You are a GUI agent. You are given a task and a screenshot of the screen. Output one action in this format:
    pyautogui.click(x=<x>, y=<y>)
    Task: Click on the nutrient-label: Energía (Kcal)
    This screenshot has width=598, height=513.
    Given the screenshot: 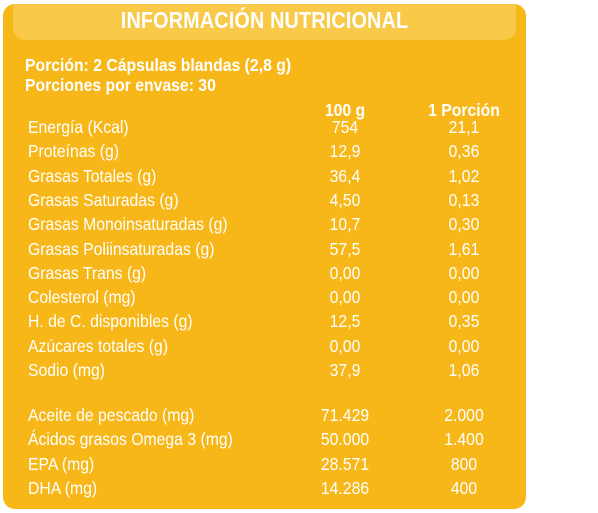 What is the action you would take?
    pyautogui.click(x=78, y=127)
    